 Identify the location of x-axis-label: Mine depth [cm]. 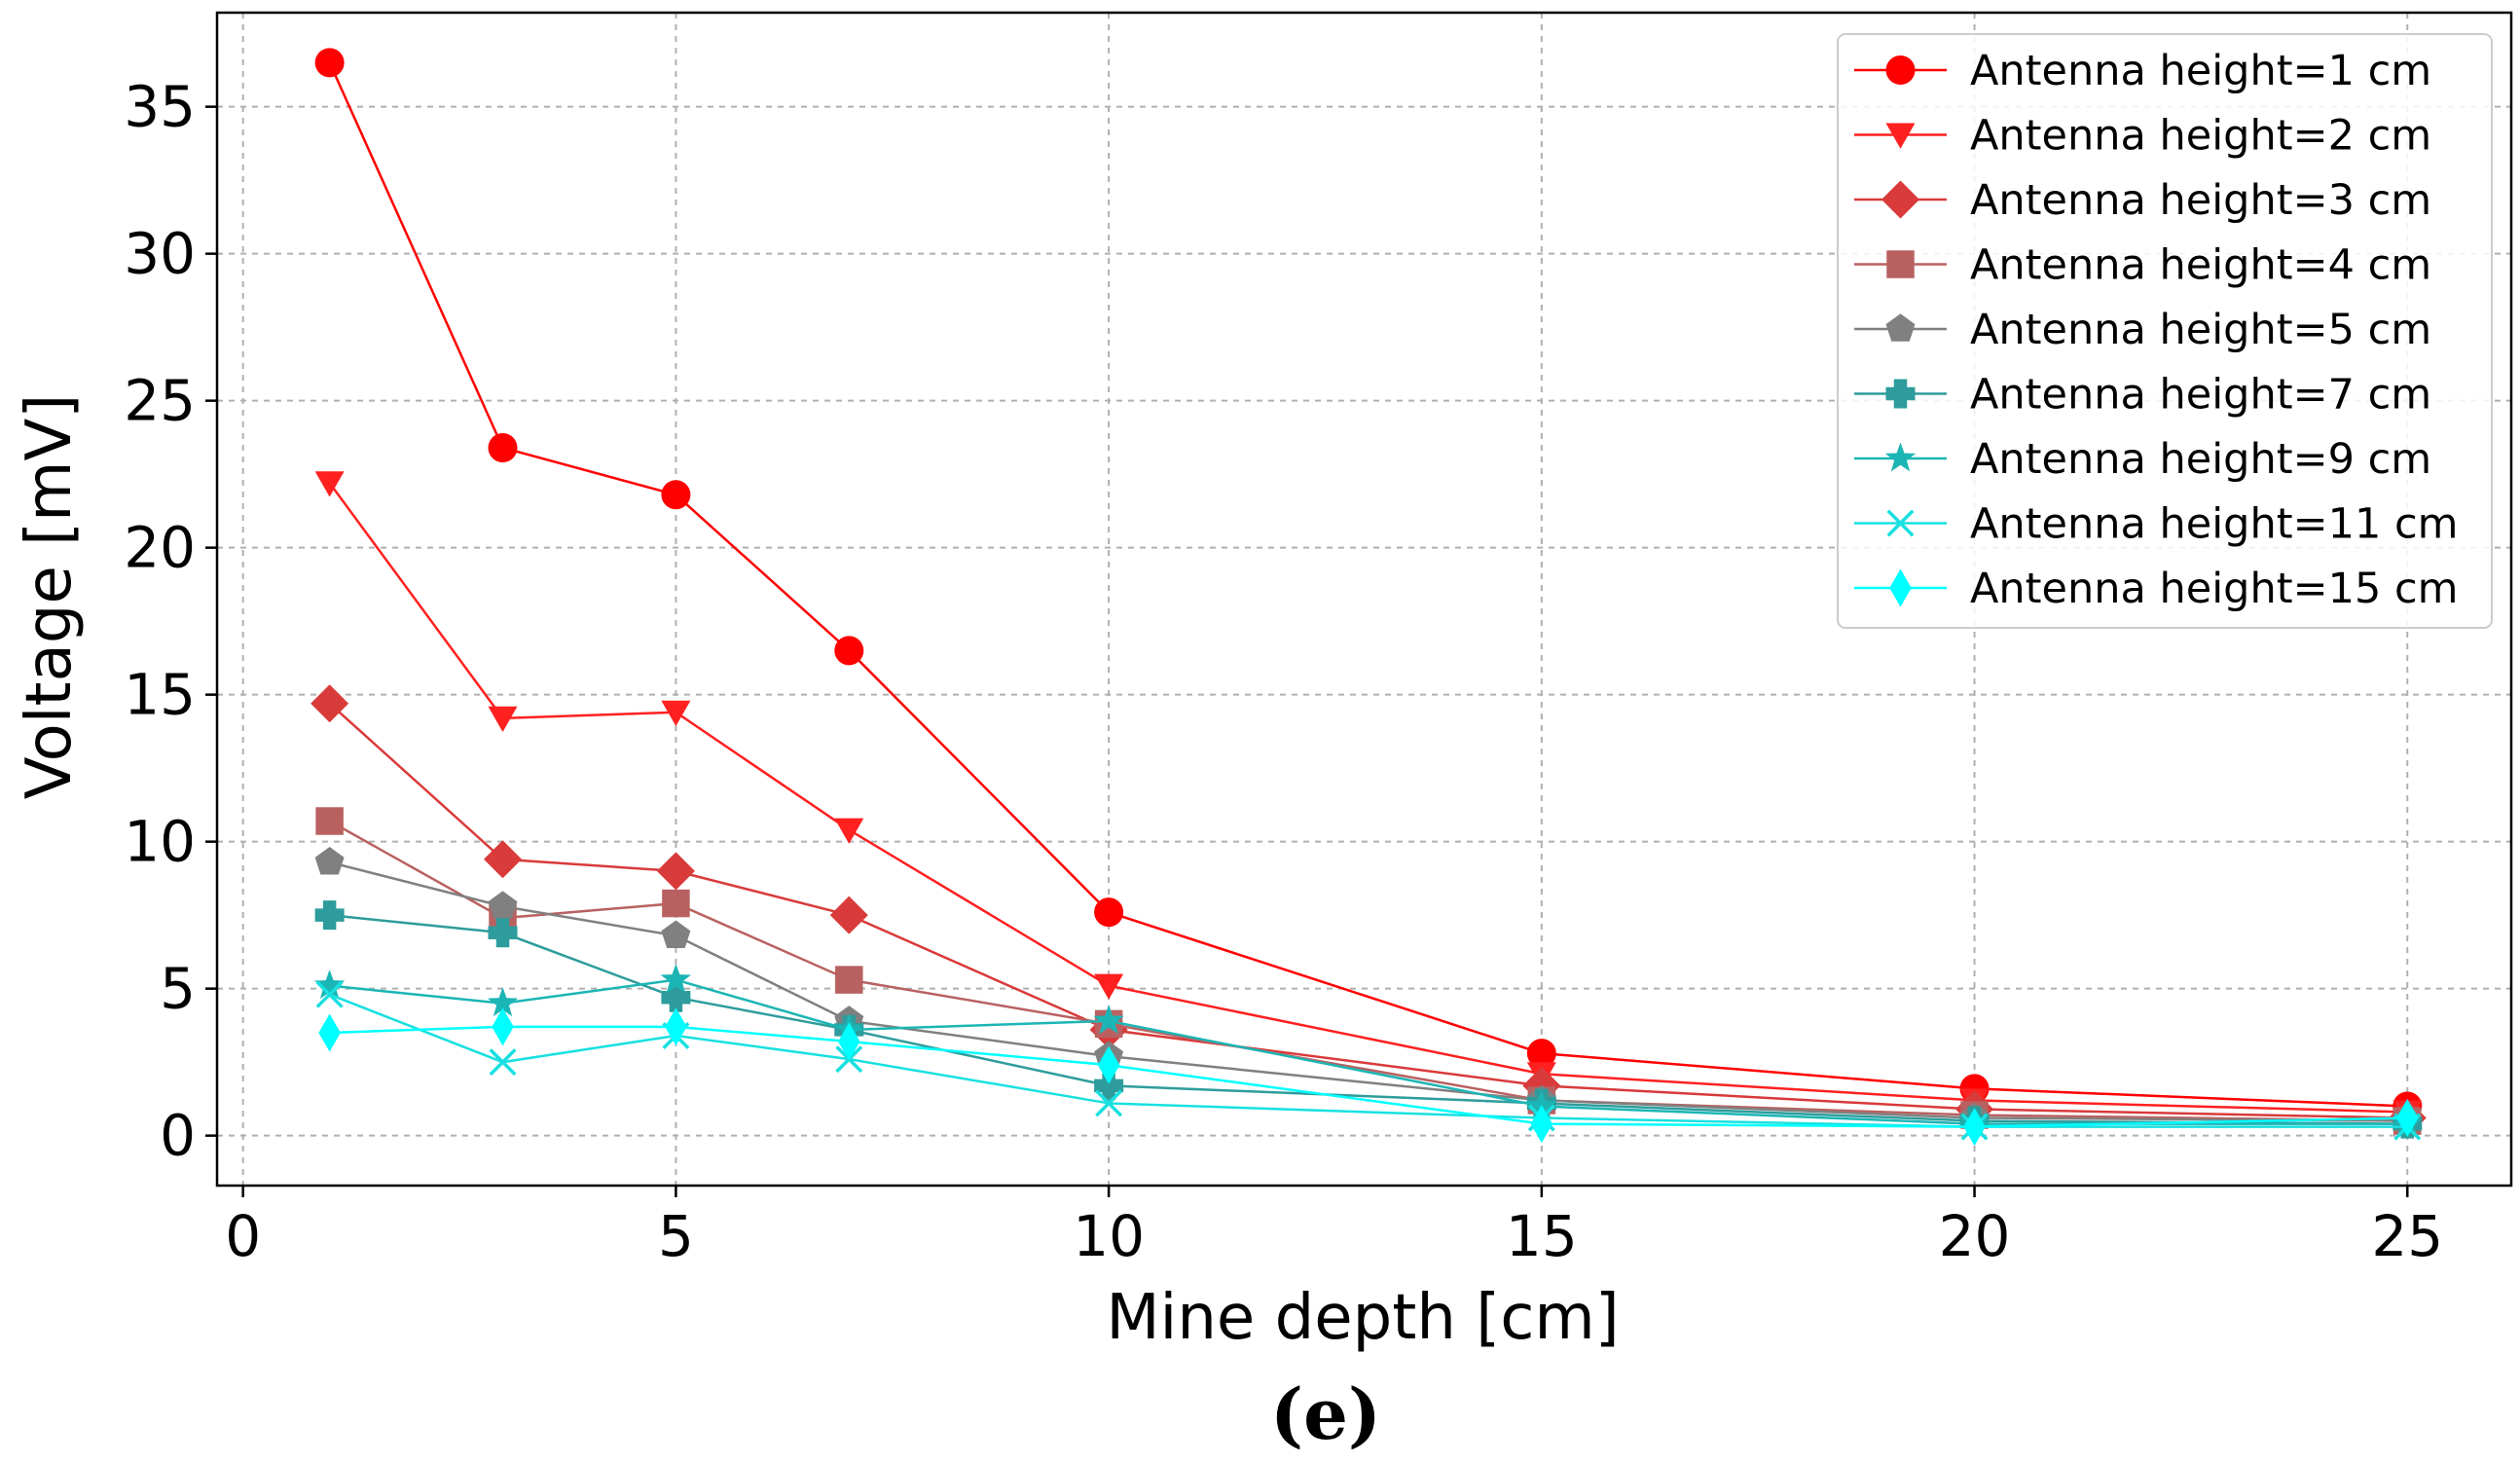
(1362, 1318).